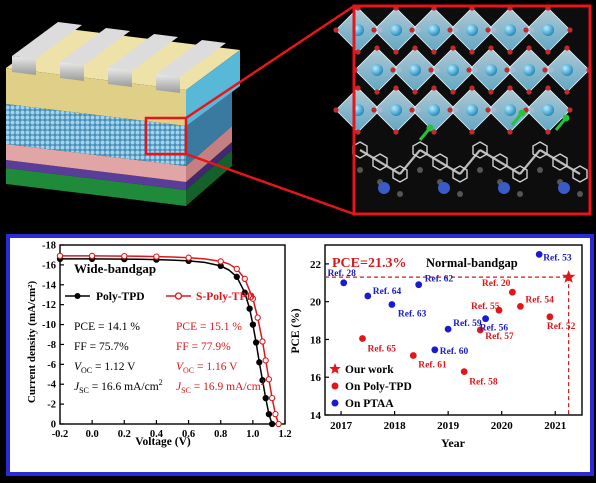 The image size is (596, 483). I want to click on jv-x-tick-label: 0.8, so click(220, 434).